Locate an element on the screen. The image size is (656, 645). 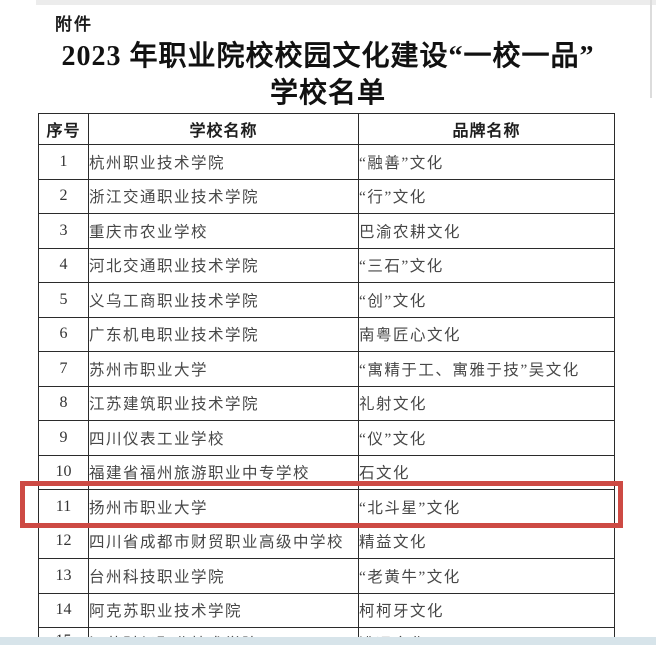
row-index-cell: 7 is located at coordinates (63, 369).